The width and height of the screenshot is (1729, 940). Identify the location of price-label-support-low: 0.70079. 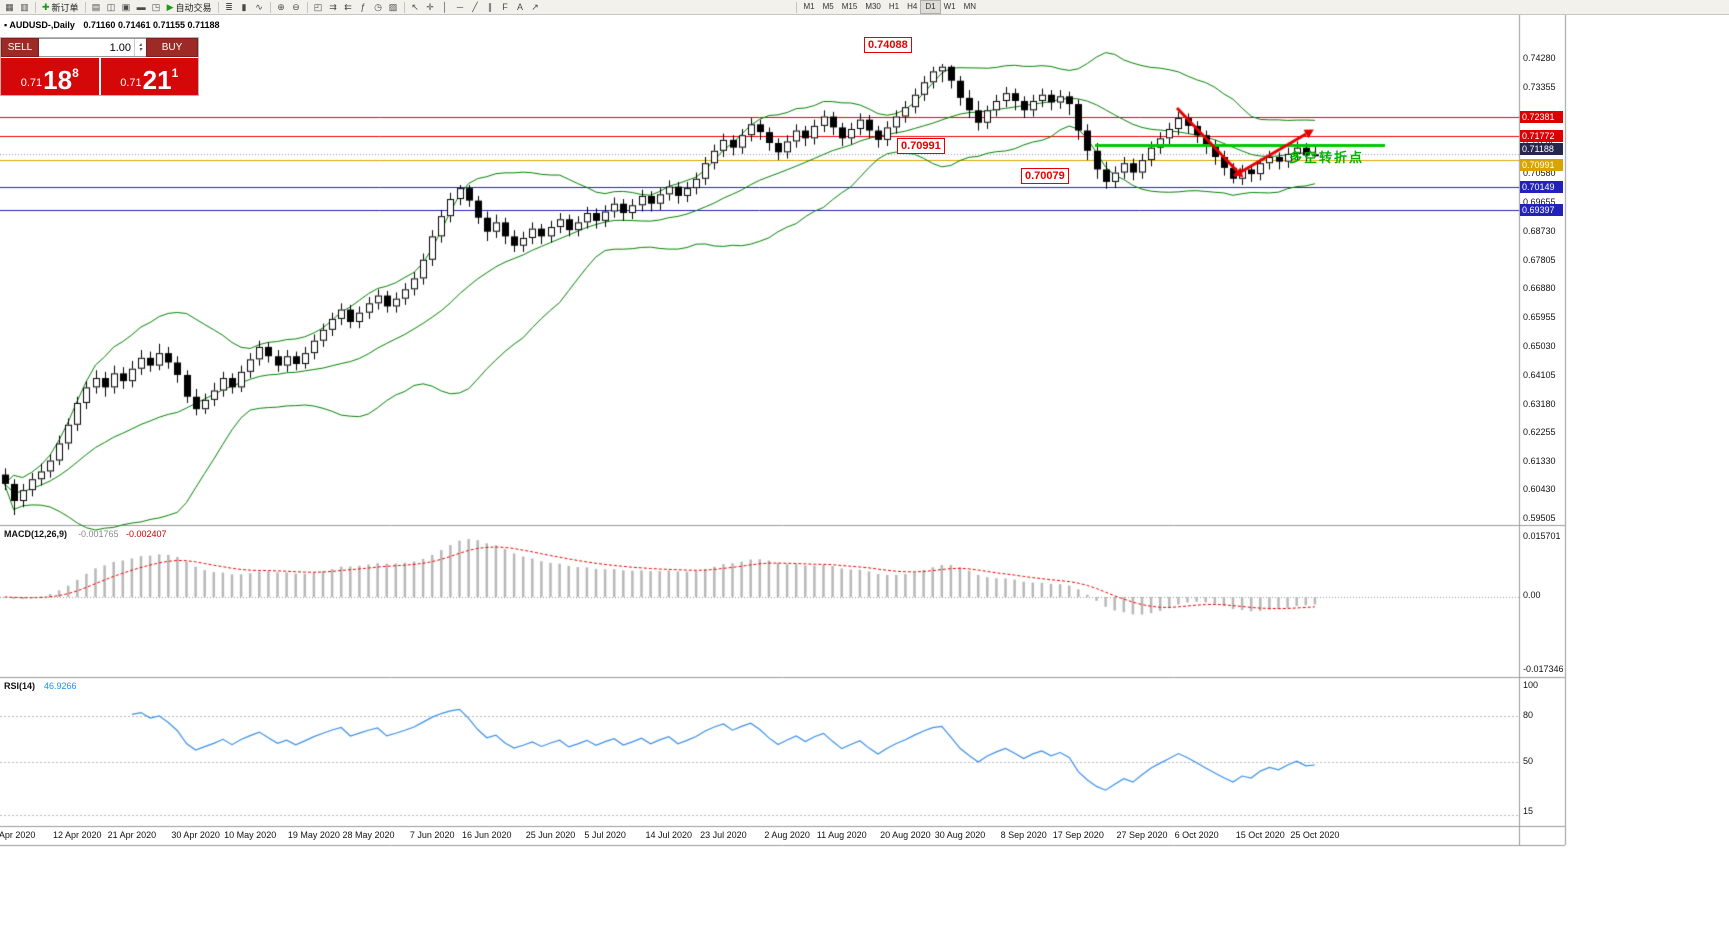
(1045, 176).